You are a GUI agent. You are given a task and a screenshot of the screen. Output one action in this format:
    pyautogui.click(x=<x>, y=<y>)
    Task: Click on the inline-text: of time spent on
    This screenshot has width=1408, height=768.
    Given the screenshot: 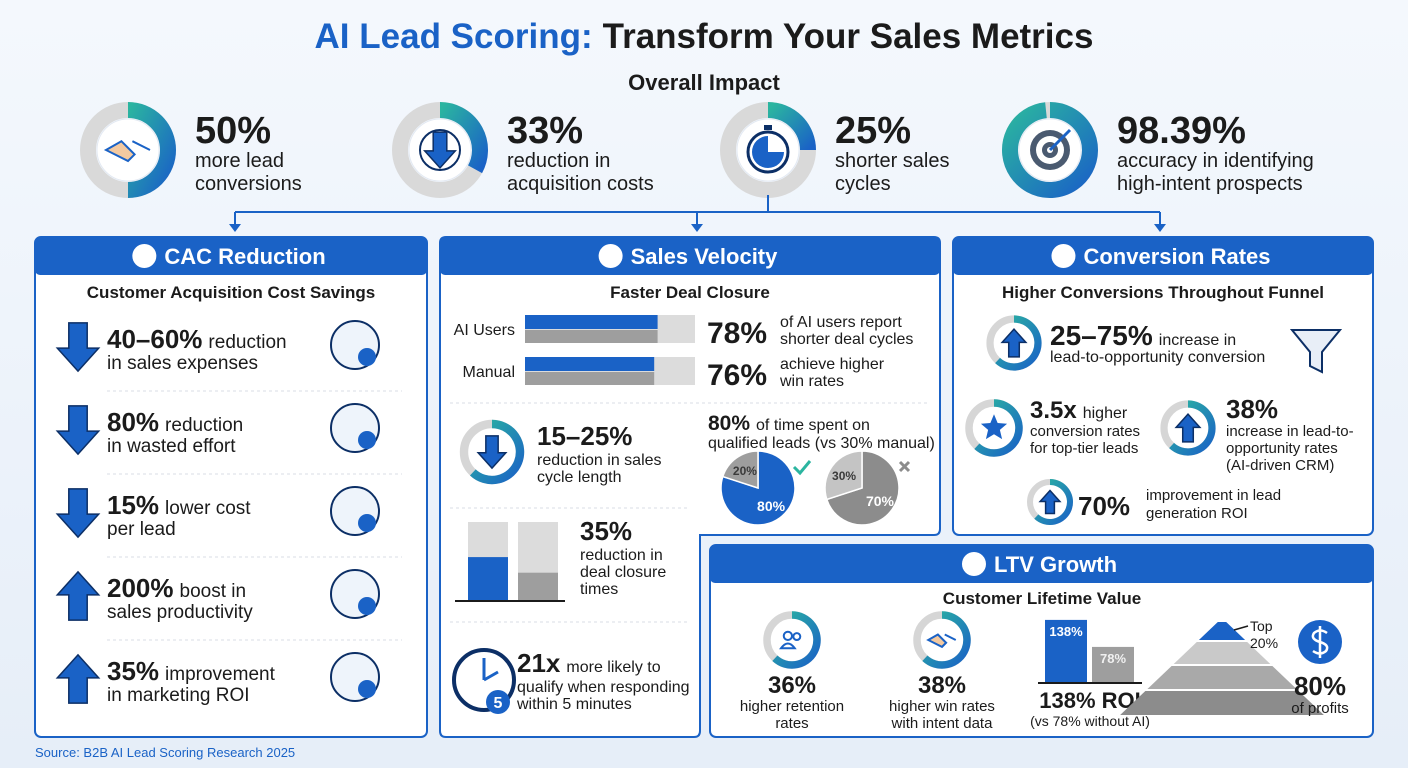 What is the action you would take?
    pyautogui.click(x=813, y=425)
    